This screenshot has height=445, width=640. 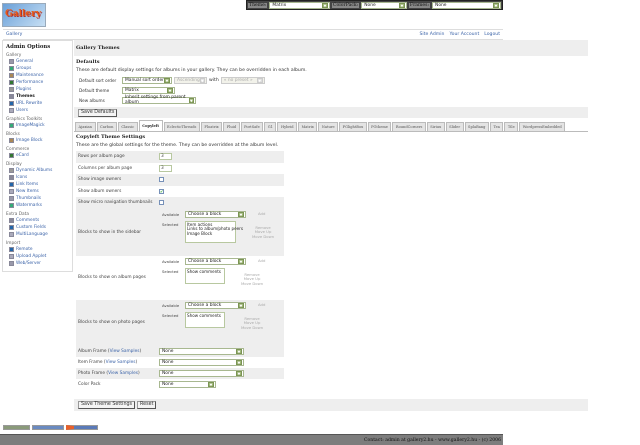 I want to click on color-pack-select: None ▼, so click(x=187, y=384).